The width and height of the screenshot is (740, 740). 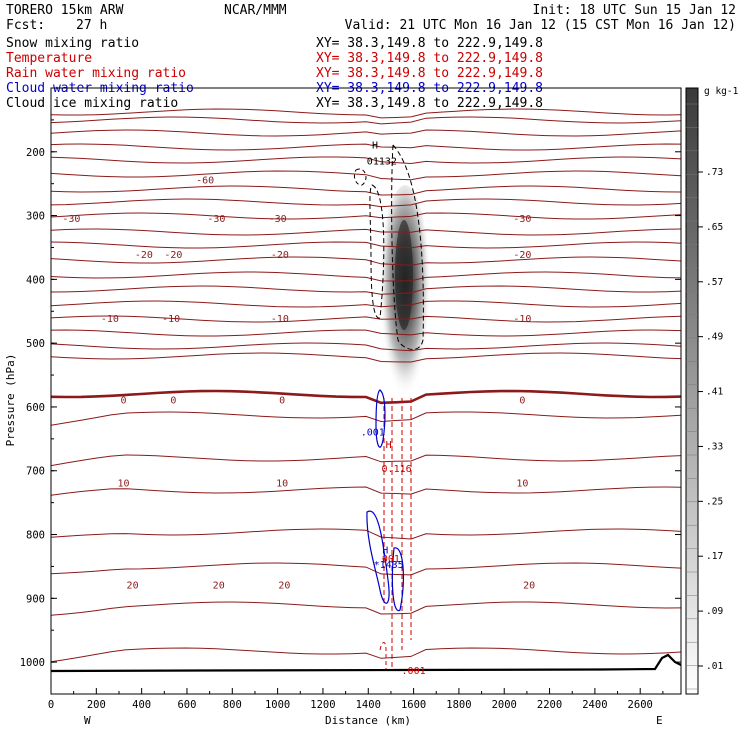 What do you see at coordinates (413, 705) in the screenshot?
I see `x-tick-label: 1600` at bounding box center [413, 705].